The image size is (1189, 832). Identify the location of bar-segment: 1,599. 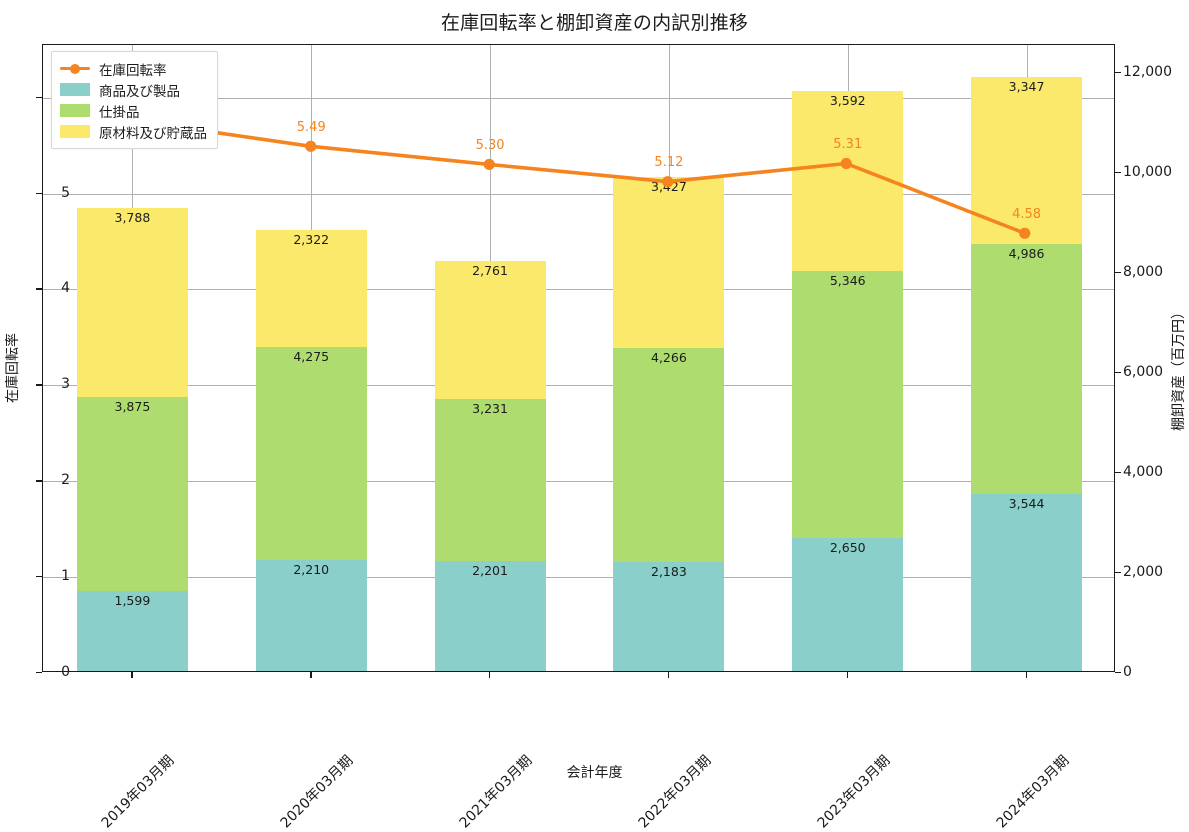
(132, 631).